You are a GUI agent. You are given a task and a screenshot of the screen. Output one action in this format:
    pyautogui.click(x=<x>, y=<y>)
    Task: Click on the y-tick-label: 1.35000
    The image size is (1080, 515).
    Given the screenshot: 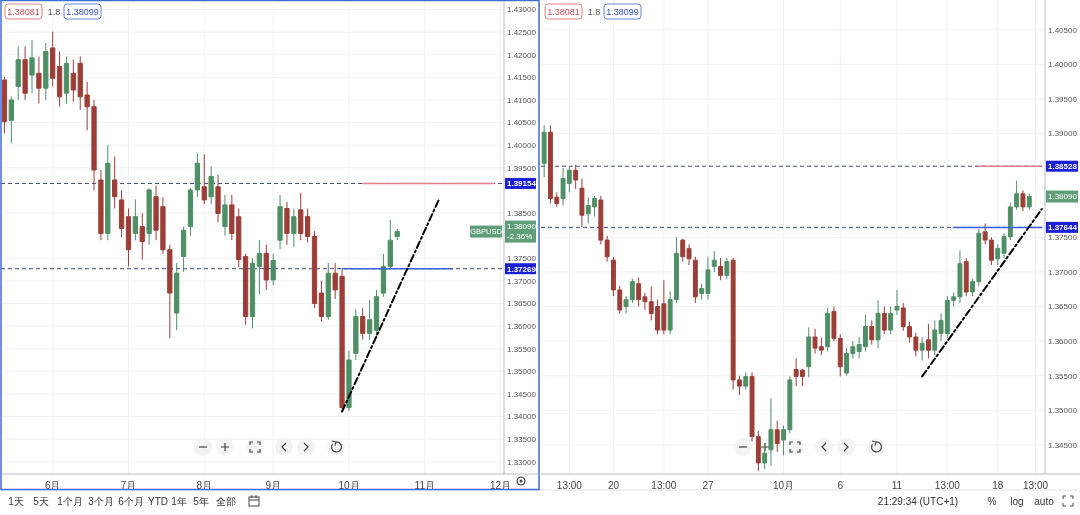 What is the action you would take?
    pyautogui.click(x=522, y=372)
    